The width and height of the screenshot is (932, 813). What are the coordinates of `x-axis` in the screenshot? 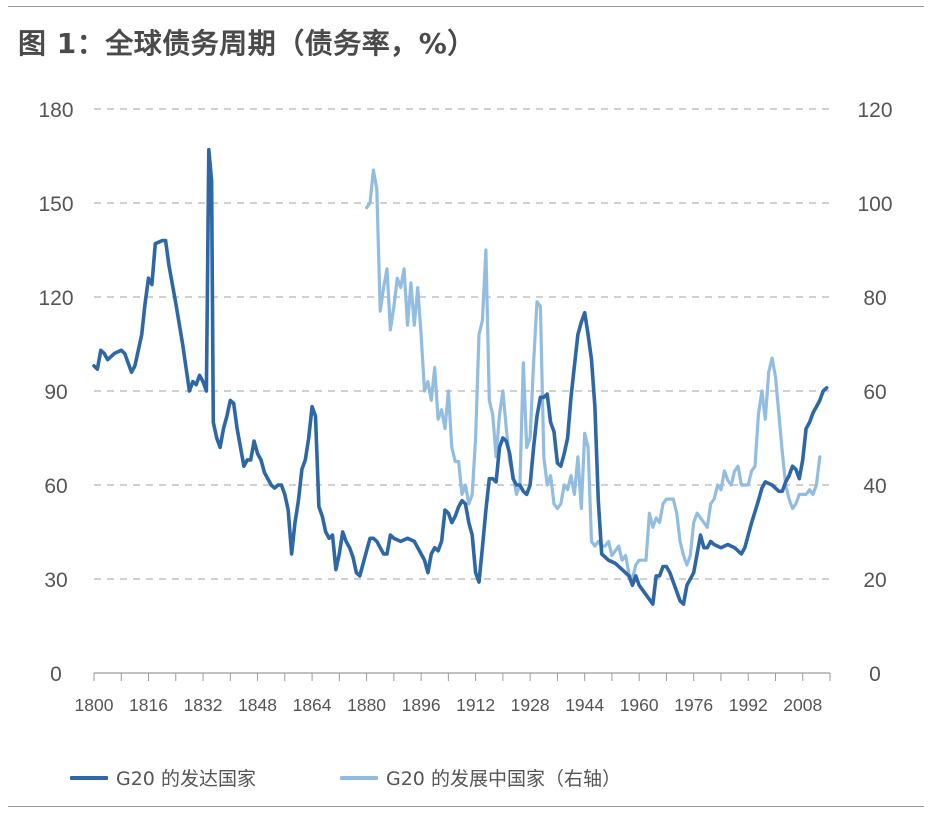 It's located at (462, 676).